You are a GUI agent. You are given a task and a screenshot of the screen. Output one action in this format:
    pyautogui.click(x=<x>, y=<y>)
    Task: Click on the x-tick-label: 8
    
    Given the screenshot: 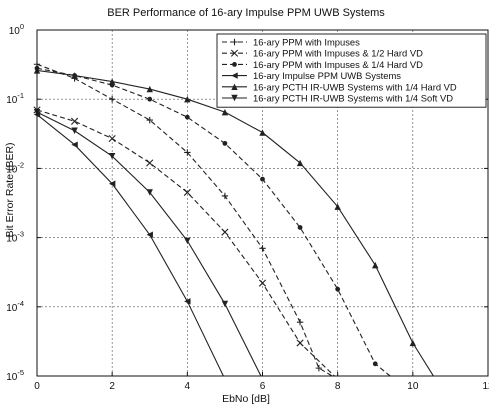 What is the action you would take?
    pyautogui.click(x=338, y=386)
    